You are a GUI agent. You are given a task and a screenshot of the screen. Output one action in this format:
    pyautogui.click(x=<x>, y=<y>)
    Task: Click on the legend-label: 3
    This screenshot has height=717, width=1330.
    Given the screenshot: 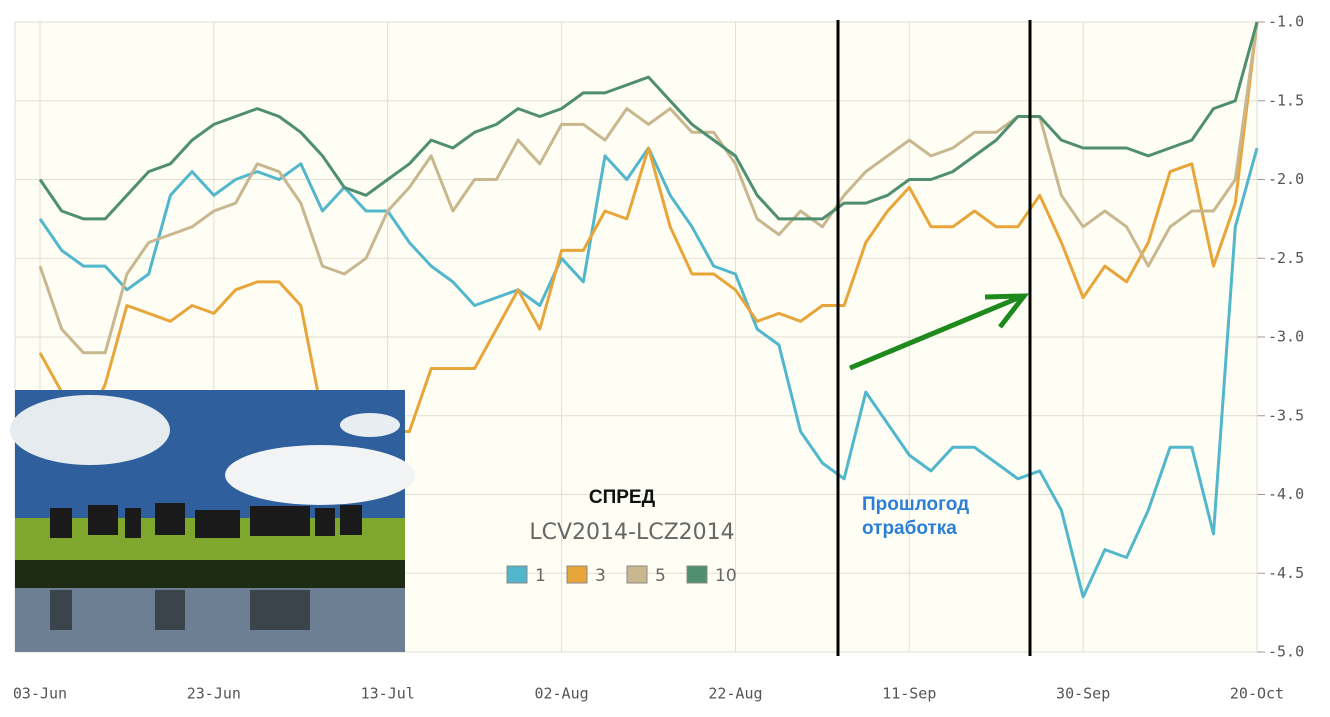 What is the action you would take?
    pyautogui.click(x=600, y=576)
    